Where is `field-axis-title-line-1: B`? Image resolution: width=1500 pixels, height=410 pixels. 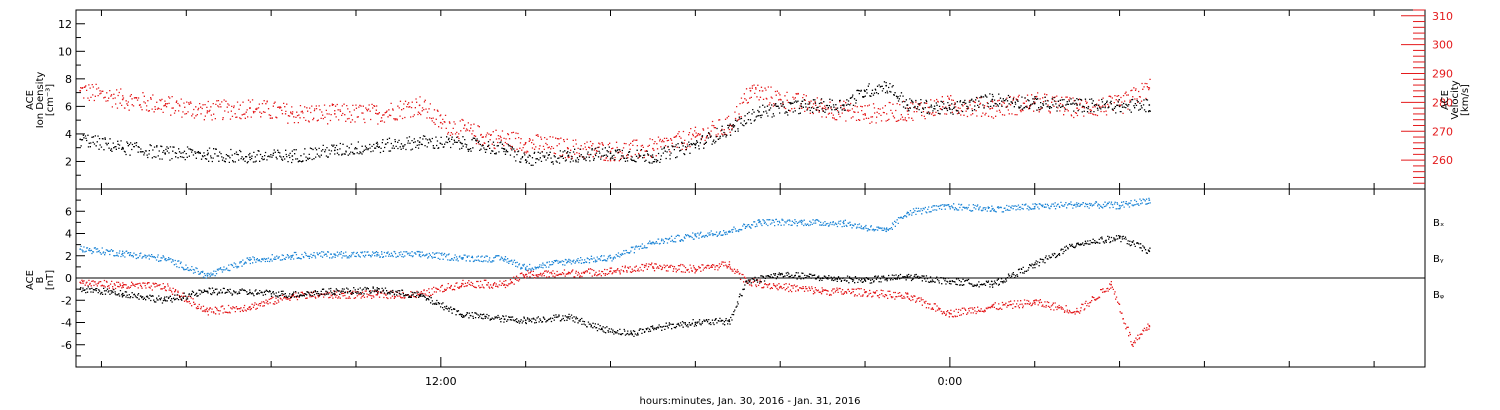
field-axis-title-line-1: B is located at coordinates (40, 279).